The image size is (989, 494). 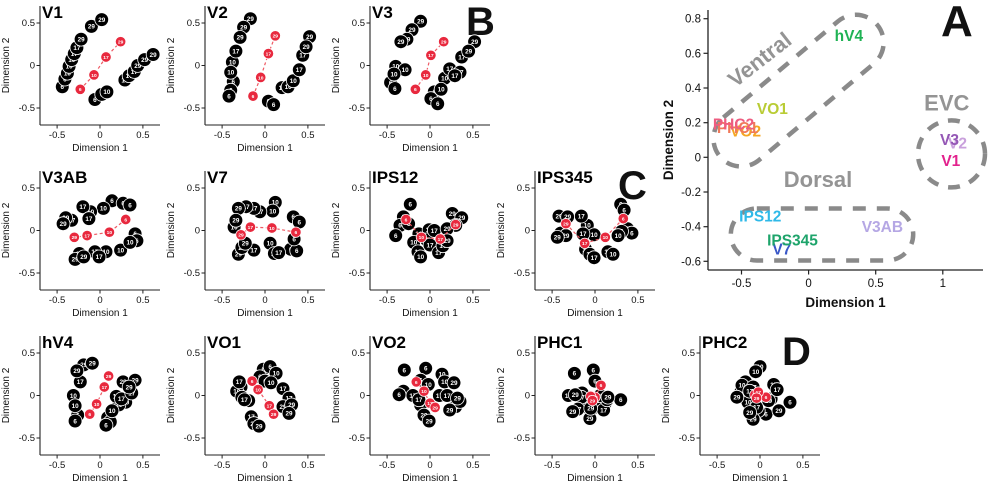 I want to click on panel-title: V2, so click(x=217, y=12).